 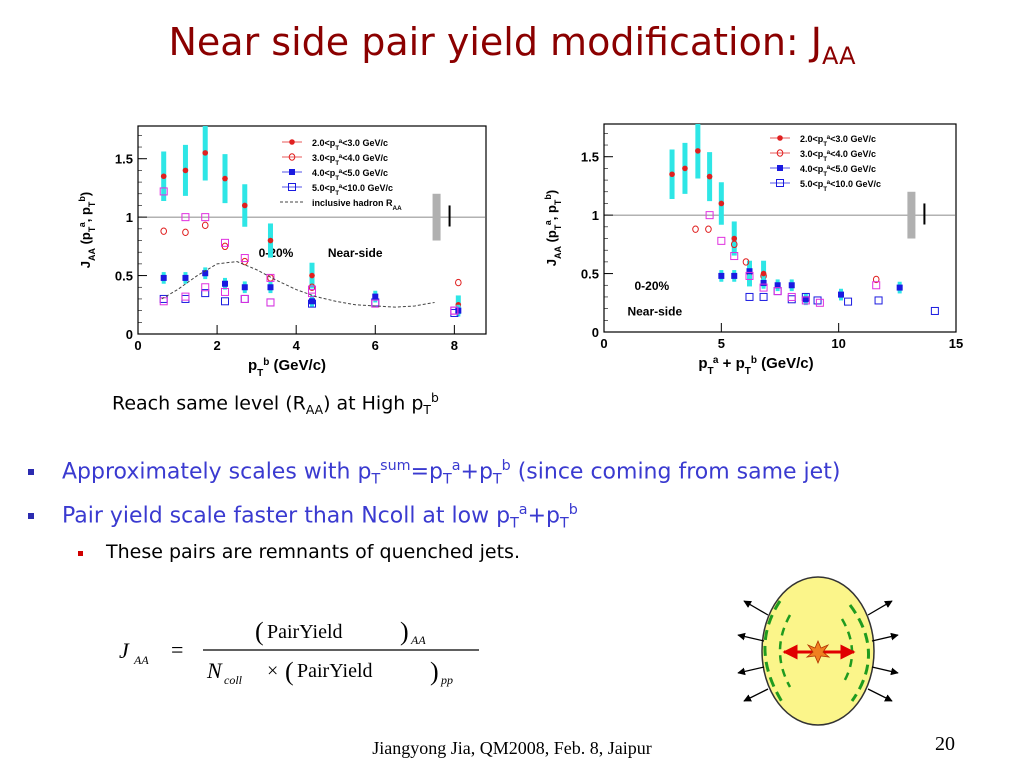 I want to click on y-axis-label-part: T, so click(x=558, y=227).